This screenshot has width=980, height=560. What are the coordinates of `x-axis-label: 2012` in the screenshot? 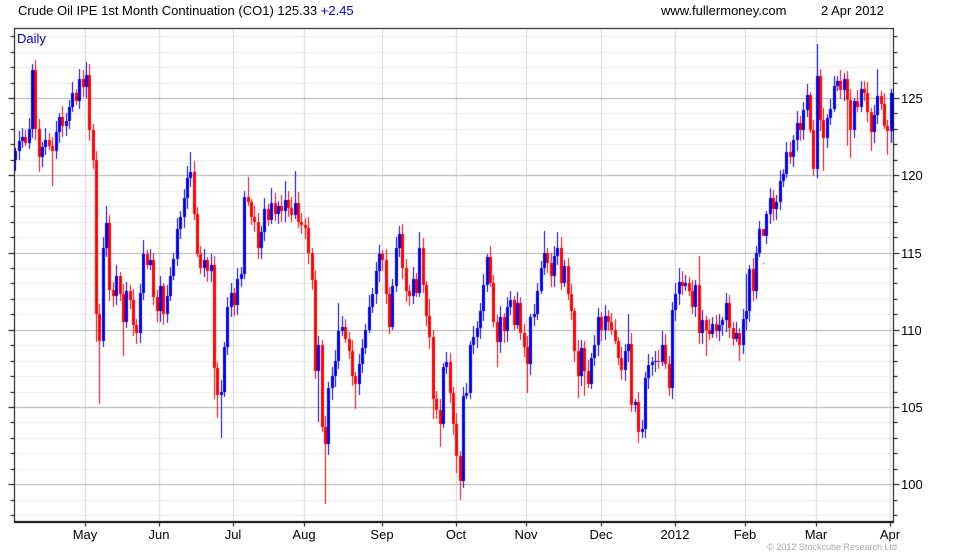 It's located at (675, 534).